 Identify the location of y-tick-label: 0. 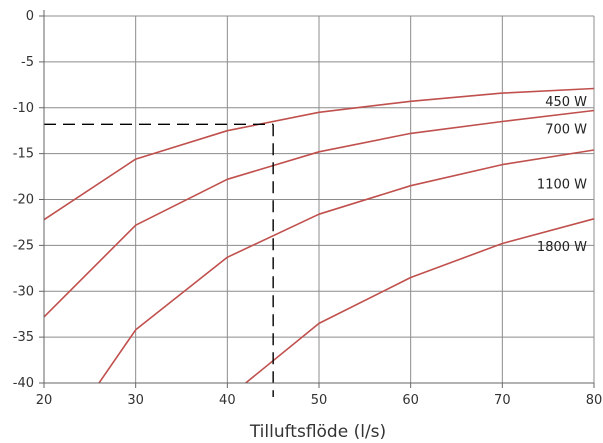
(30, 16).